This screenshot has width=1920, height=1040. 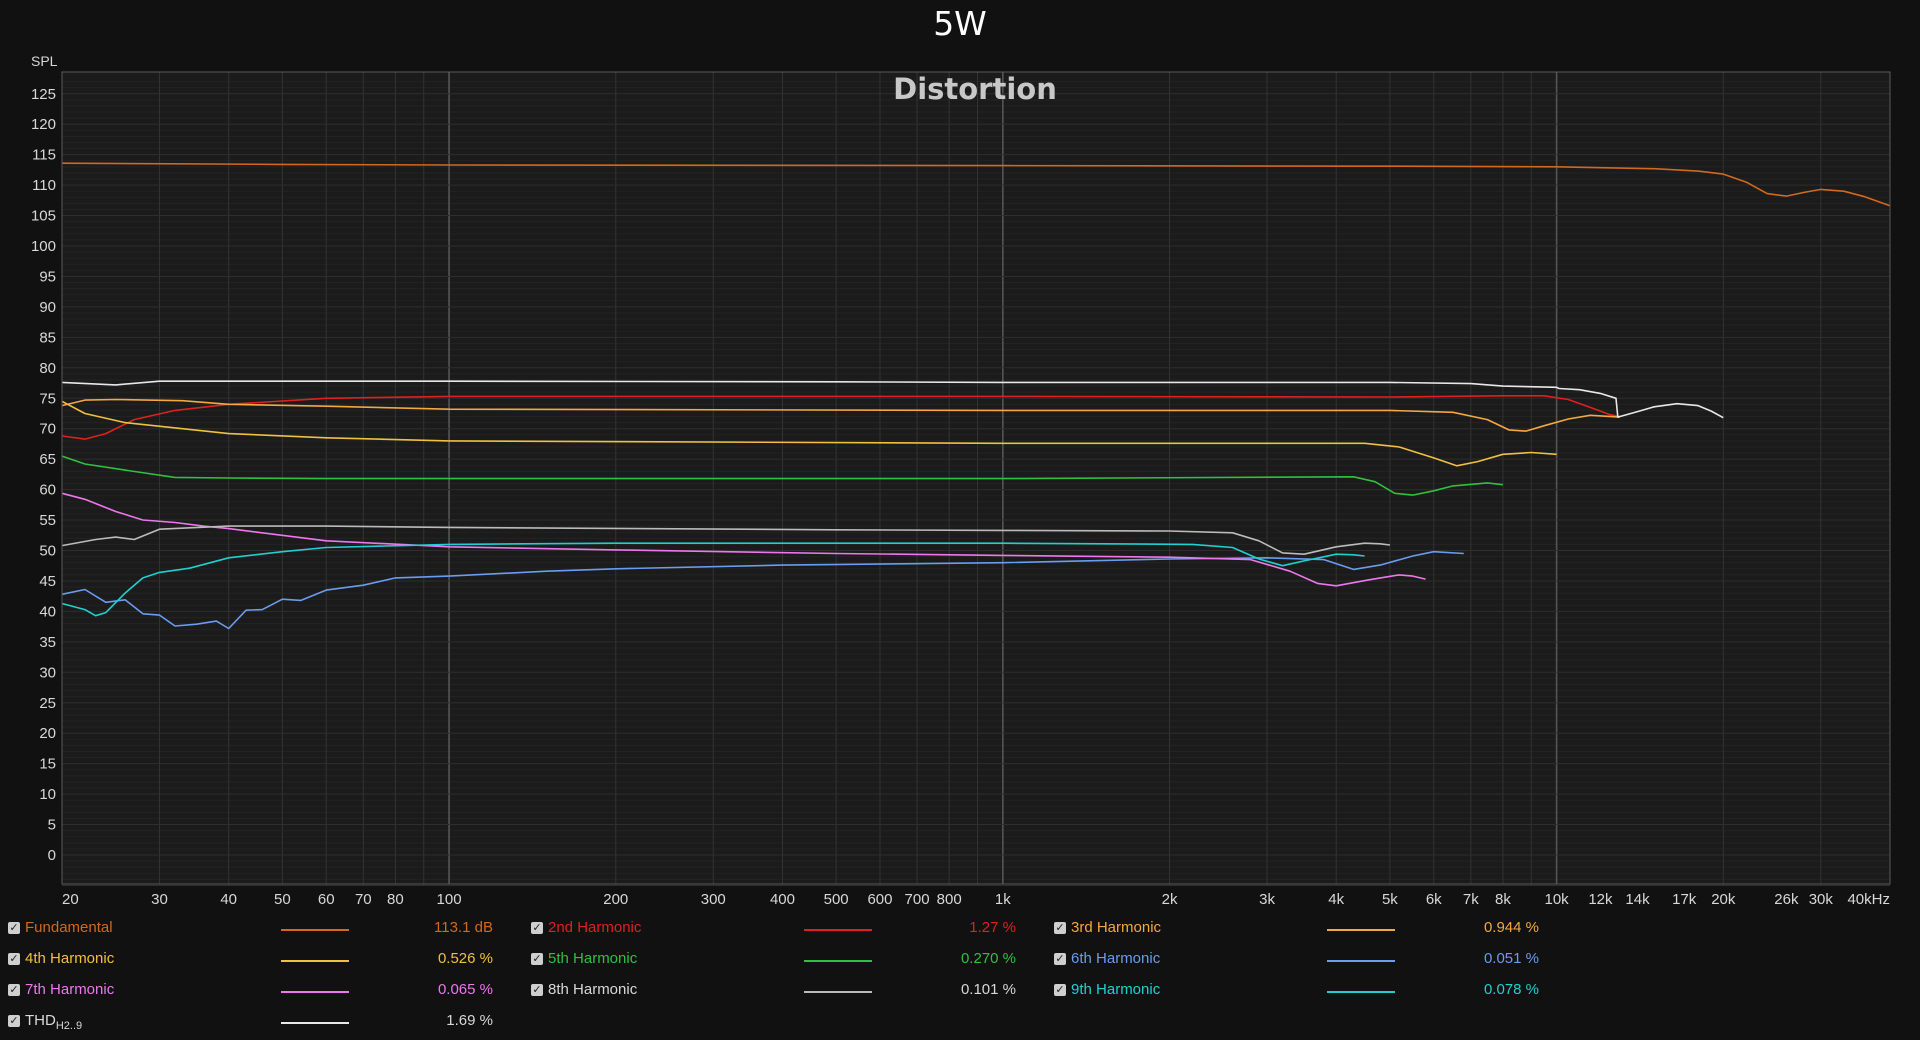 I want to click on y-tick-label: 120, so click(x=43, y=124).